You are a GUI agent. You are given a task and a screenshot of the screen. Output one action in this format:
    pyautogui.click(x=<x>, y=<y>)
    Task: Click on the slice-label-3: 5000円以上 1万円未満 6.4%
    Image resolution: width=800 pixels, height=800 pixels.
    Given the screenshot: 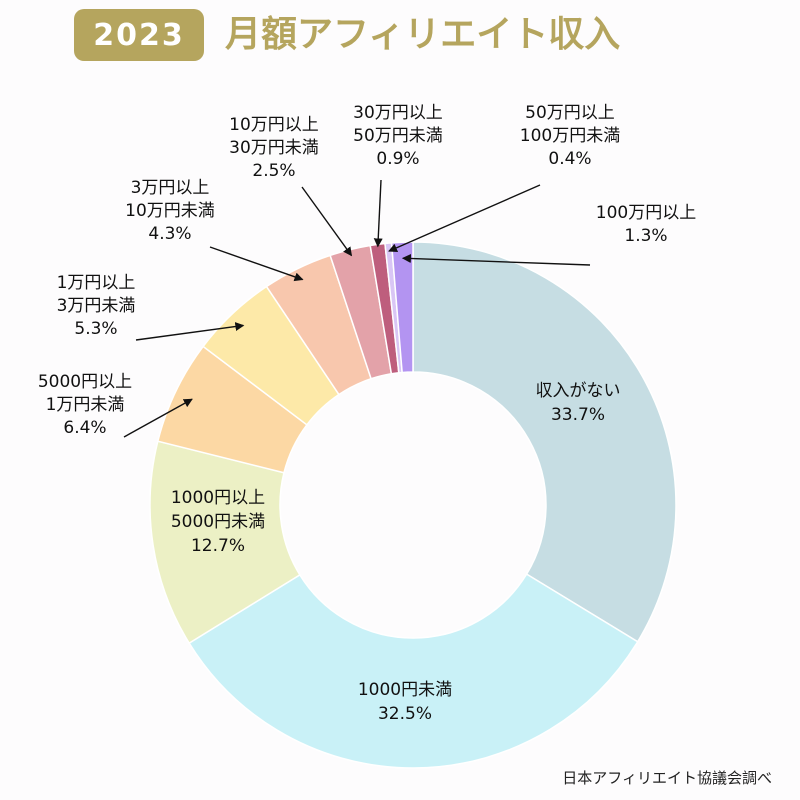 What is the action you would take?
    pyautogui.click(x=85, y=405)
    